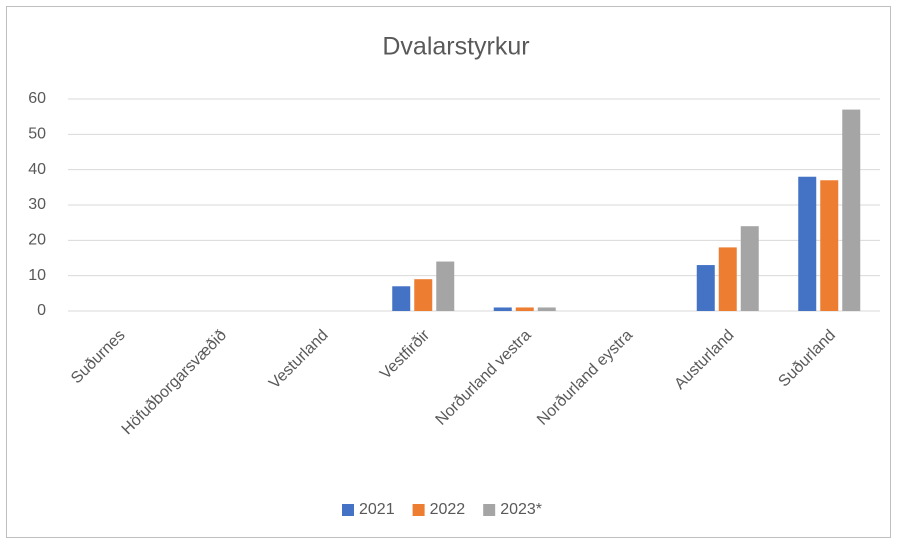 This screenshot has width=897, height=544. Describe the element at coordinates (37, 134) in the screenshot. I see `y-tick-label: 50` at that location.